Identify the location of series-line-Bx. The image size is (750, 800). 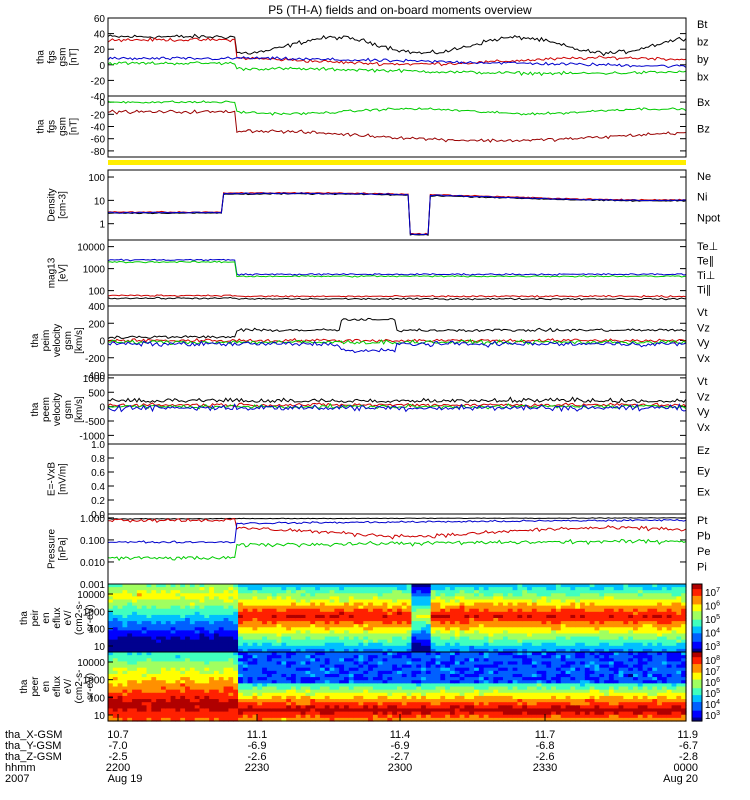
(397, 108).